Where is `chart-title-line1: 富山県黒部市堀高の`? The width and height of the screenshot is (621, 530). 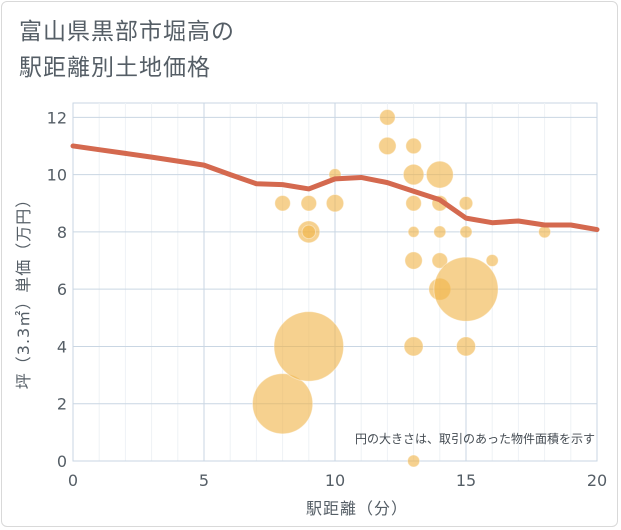
chart-title-line1: 富山県黒部市堀高の is located at coordinates (127, 32).